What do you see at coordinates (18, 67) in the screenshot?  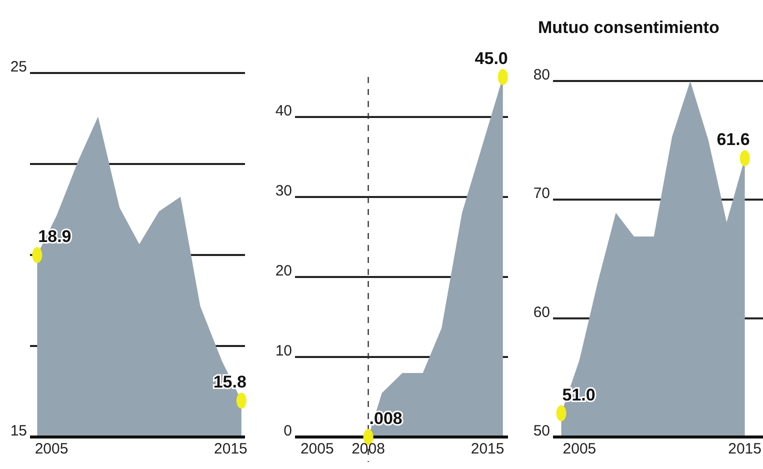 I see `y-tick-label: 25` at bounding box center [18, 67].